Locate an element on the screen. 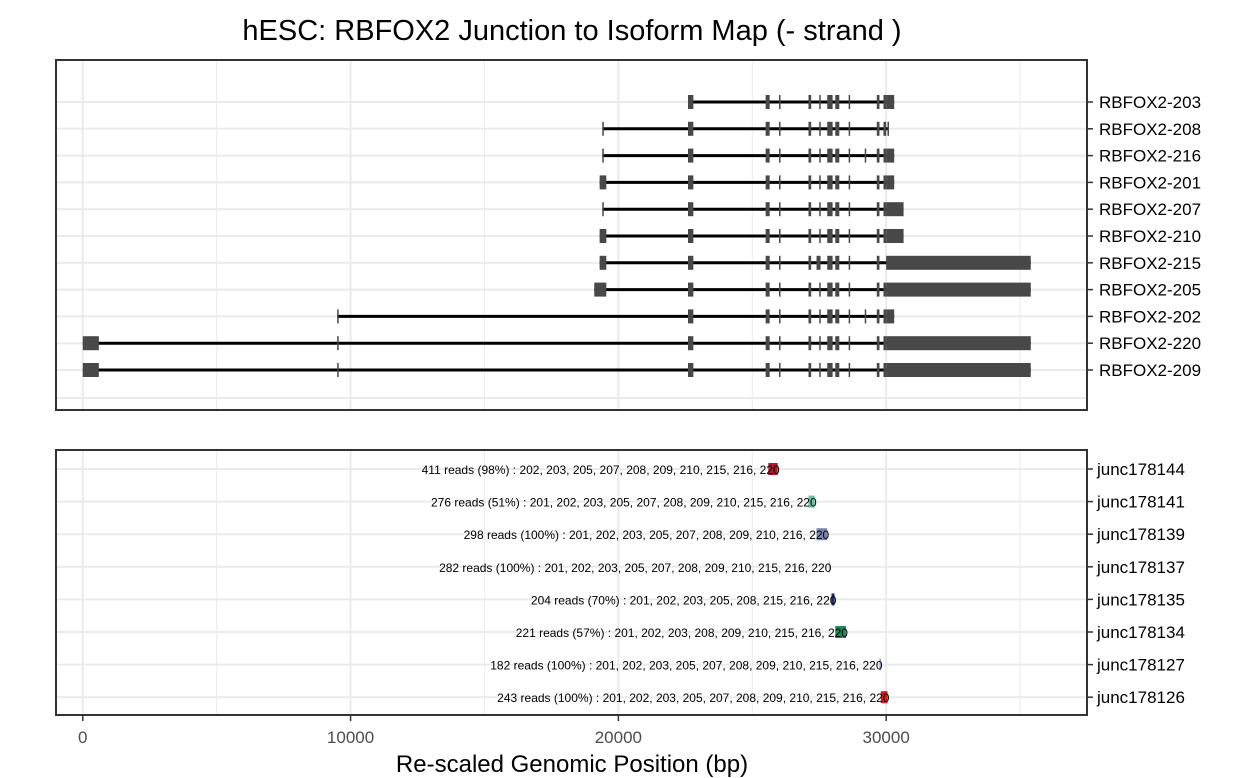 This screenshot has height=778, width=1260. x-tick-label: 30000 is located at coordinates (886, 737).